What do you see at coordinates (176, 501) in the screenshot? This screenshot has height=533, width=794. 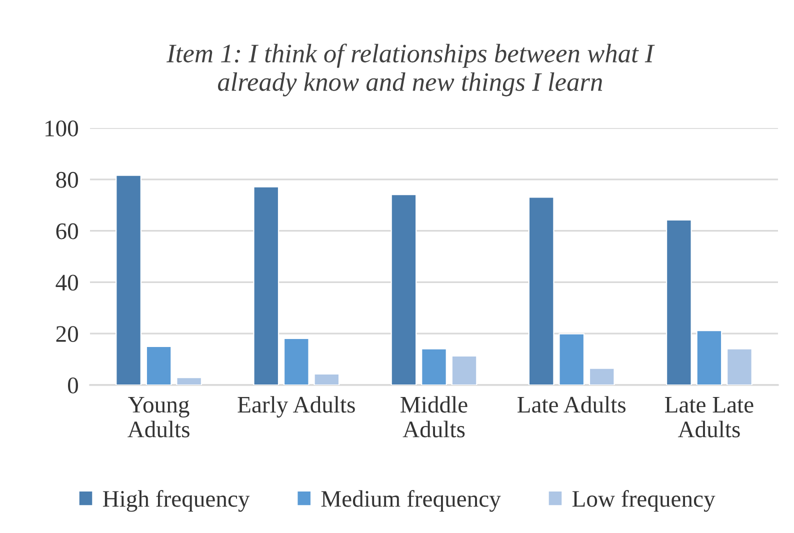 I see `legend-label: High frequency` at bounding box center [176, 501].